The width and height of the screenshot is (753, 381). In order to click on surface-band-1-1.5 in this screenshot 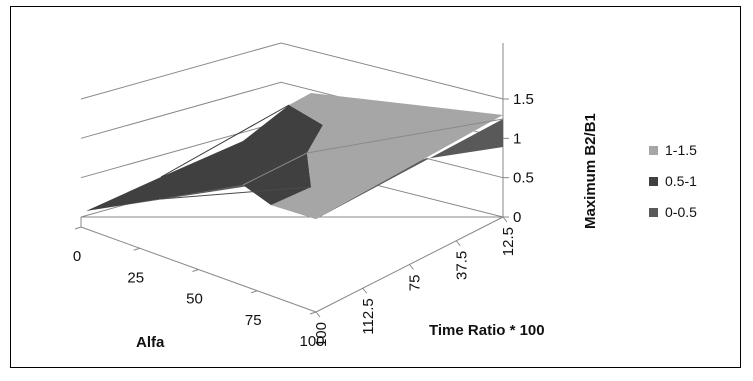, I will do `click(387, 156)`.